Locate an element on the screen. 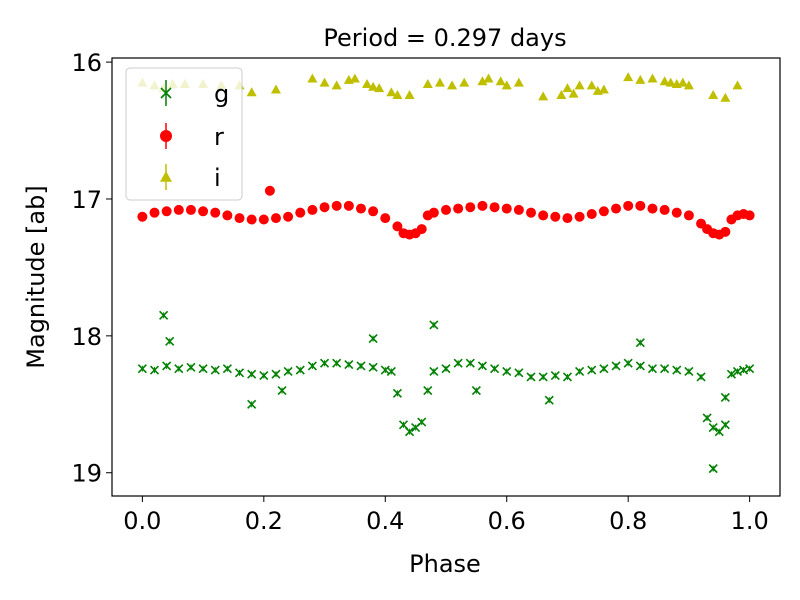  x-axis: 0.0 0.2 0.4 0.6 0.8 1.0 is located at coordinates (446, 515).